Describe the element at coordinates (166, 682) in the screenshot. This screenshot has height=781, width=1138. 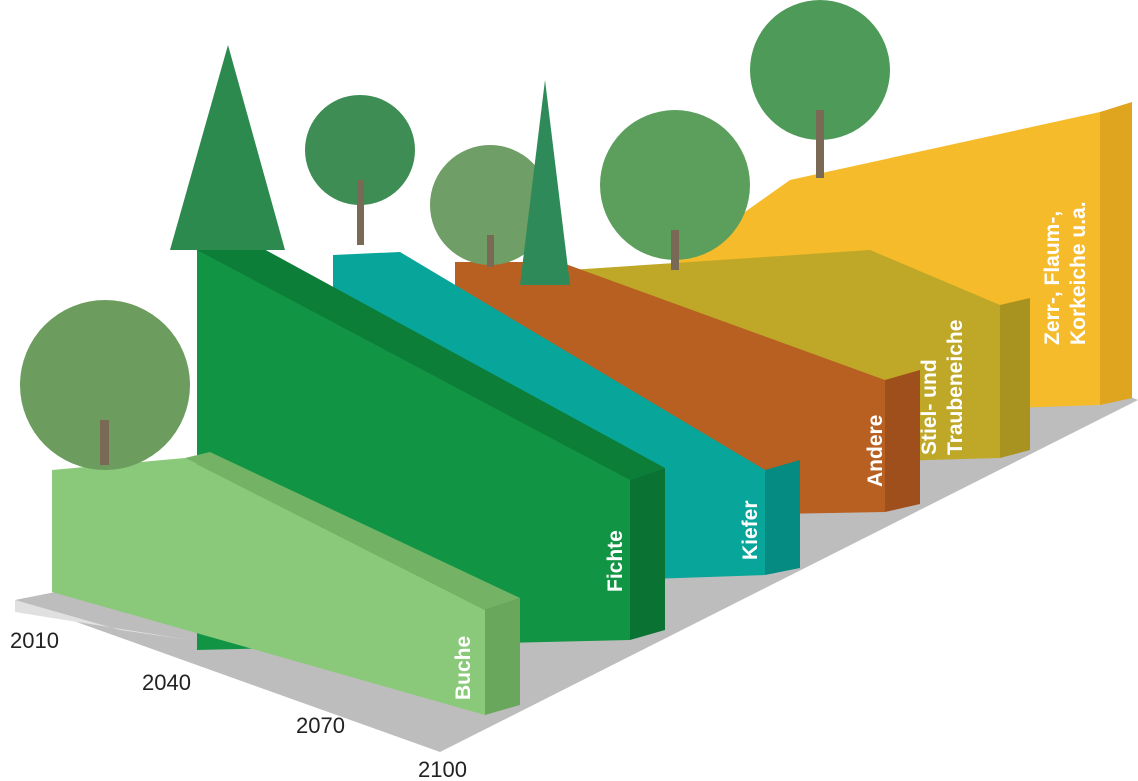
I see `year-label: 2040` at that location.